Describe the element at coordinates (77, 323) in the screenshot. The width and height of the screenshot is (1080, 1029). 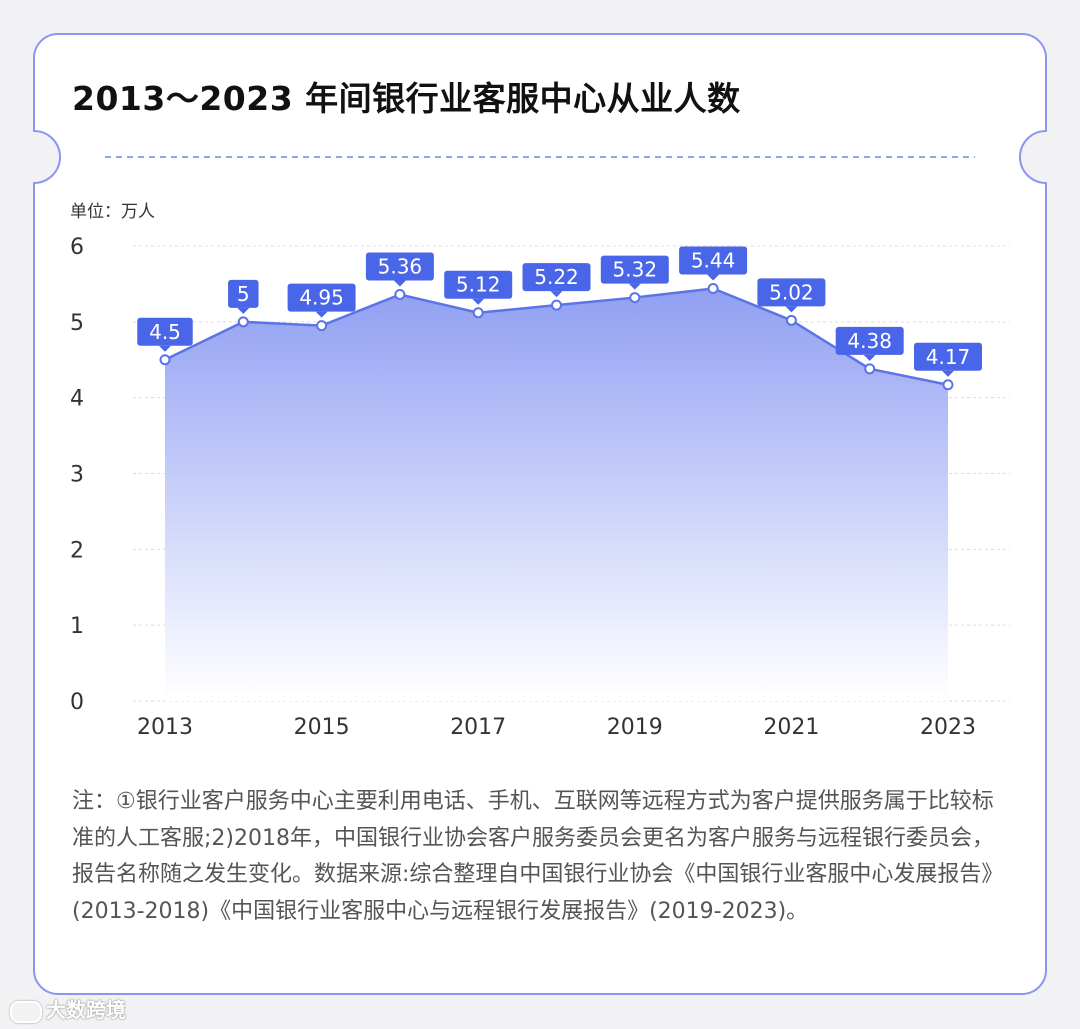
I see `y-tick-label: 5` at that location.